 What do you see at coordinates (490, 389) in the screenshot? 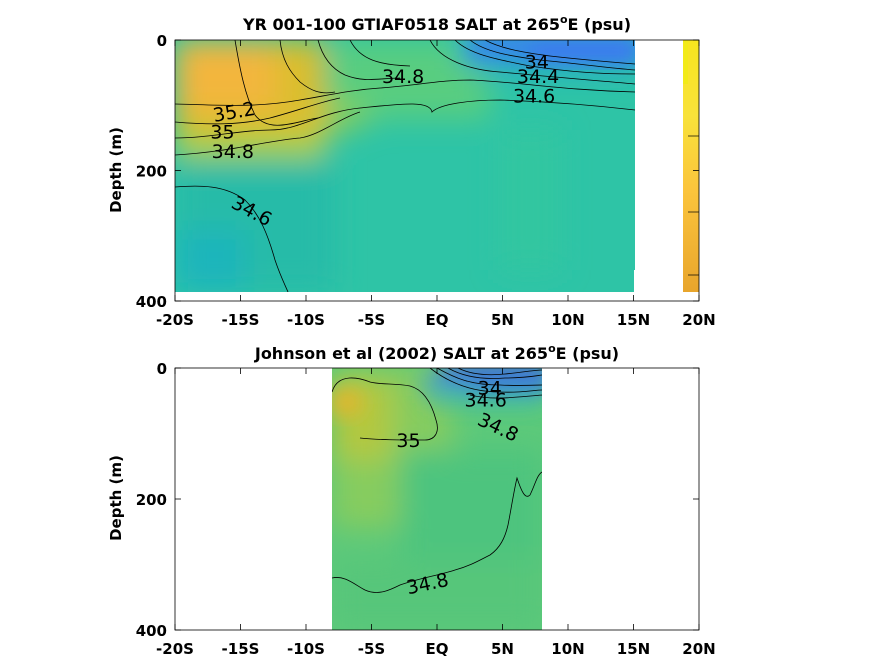
I see `bottom-contour-label: 34` at bounding box center [490, 389].